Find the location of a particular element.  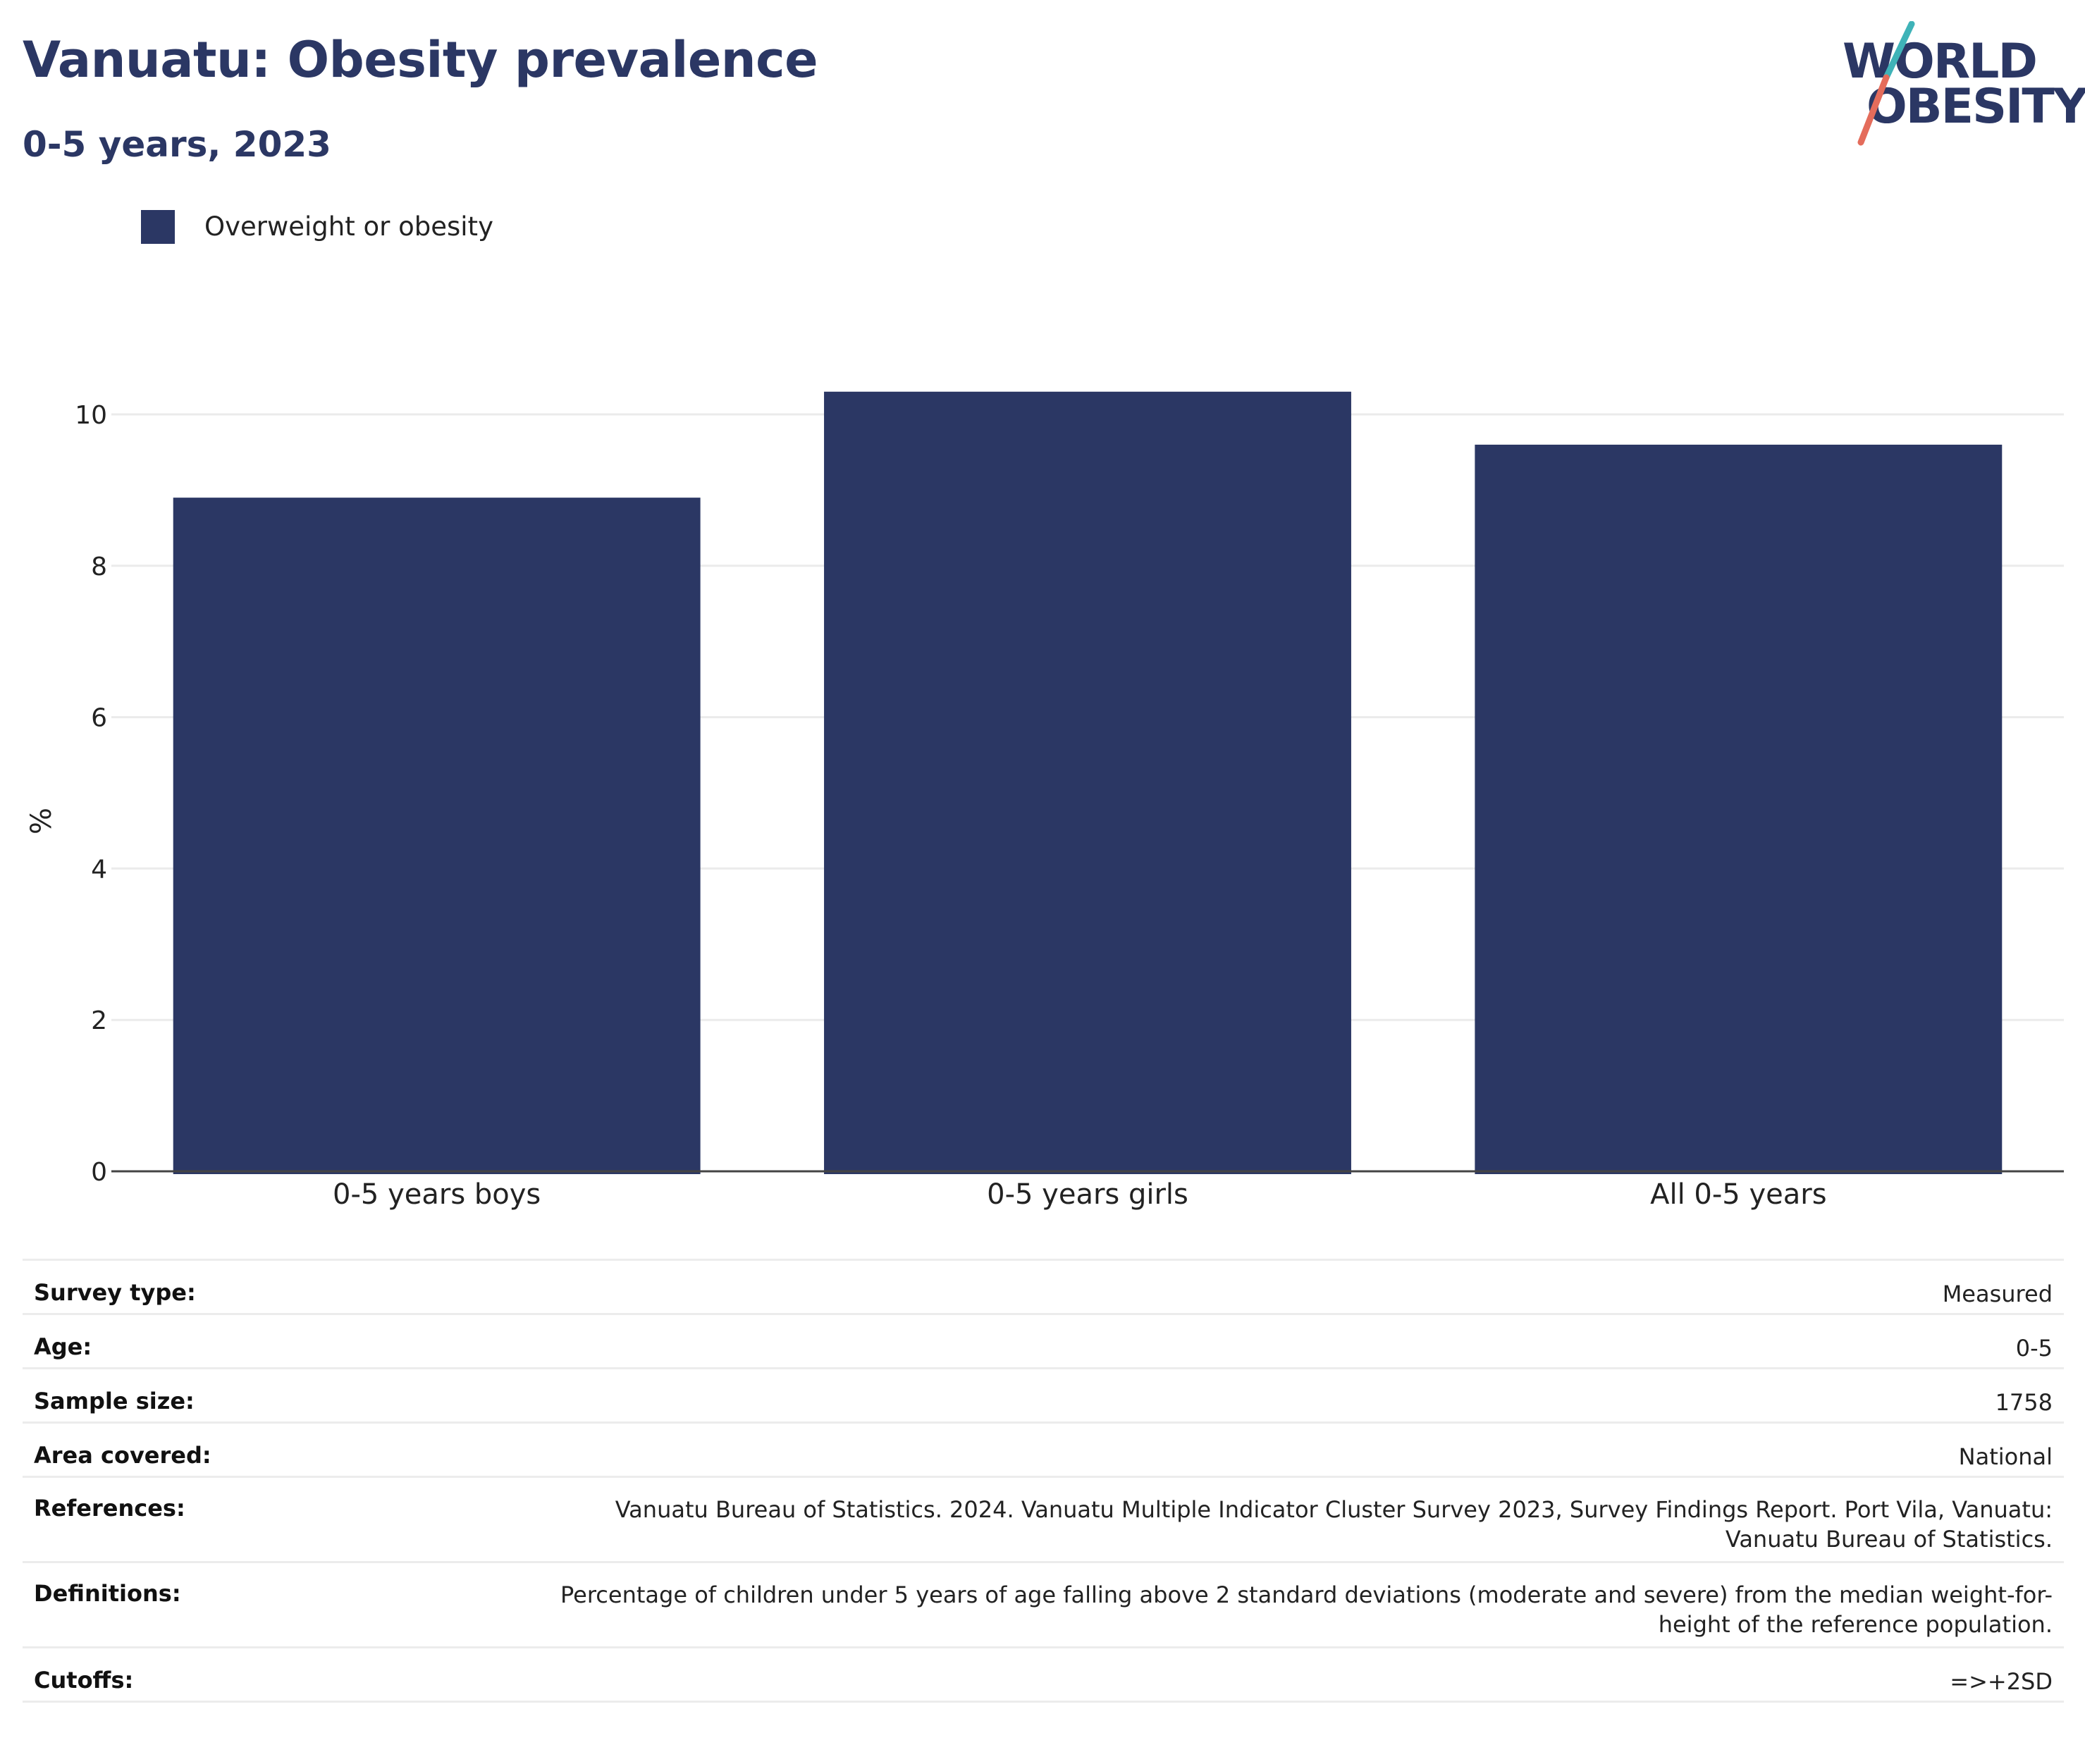

logo-word-obesity: OBESITY is located at coordinates (1975, 107).